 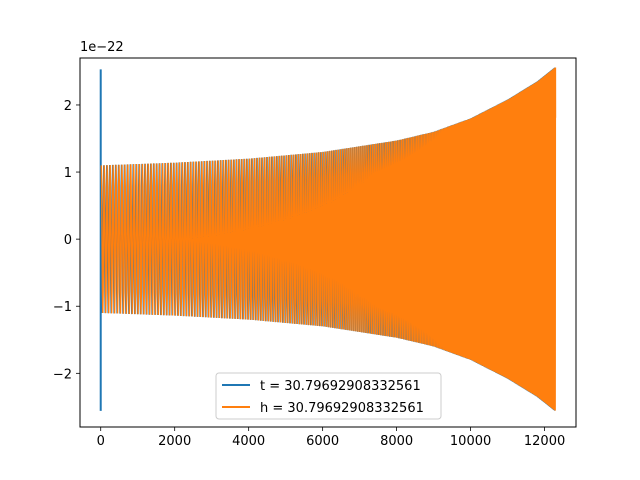 I want to click on x-tick-label: 0, so click(x=101, y=441).